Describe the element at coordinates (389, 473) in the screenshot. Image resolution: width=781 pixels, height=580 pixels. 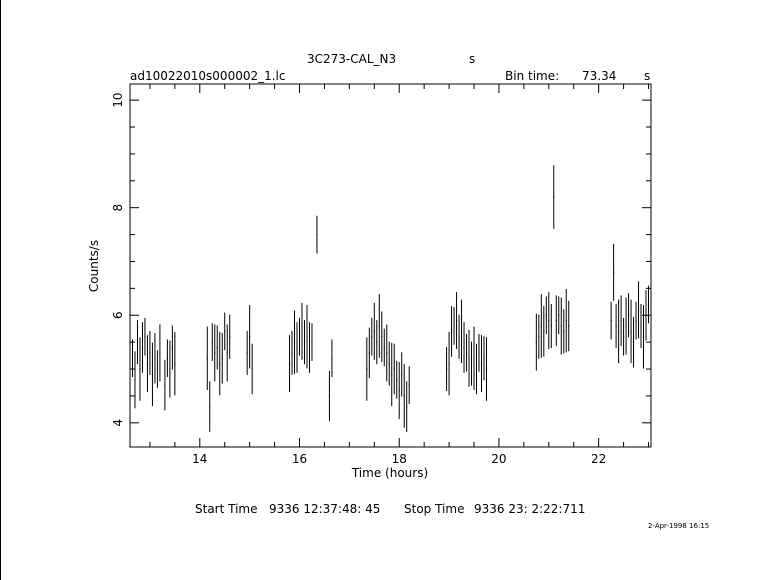
I see `x-axis-label: Time (hours)` at that location.